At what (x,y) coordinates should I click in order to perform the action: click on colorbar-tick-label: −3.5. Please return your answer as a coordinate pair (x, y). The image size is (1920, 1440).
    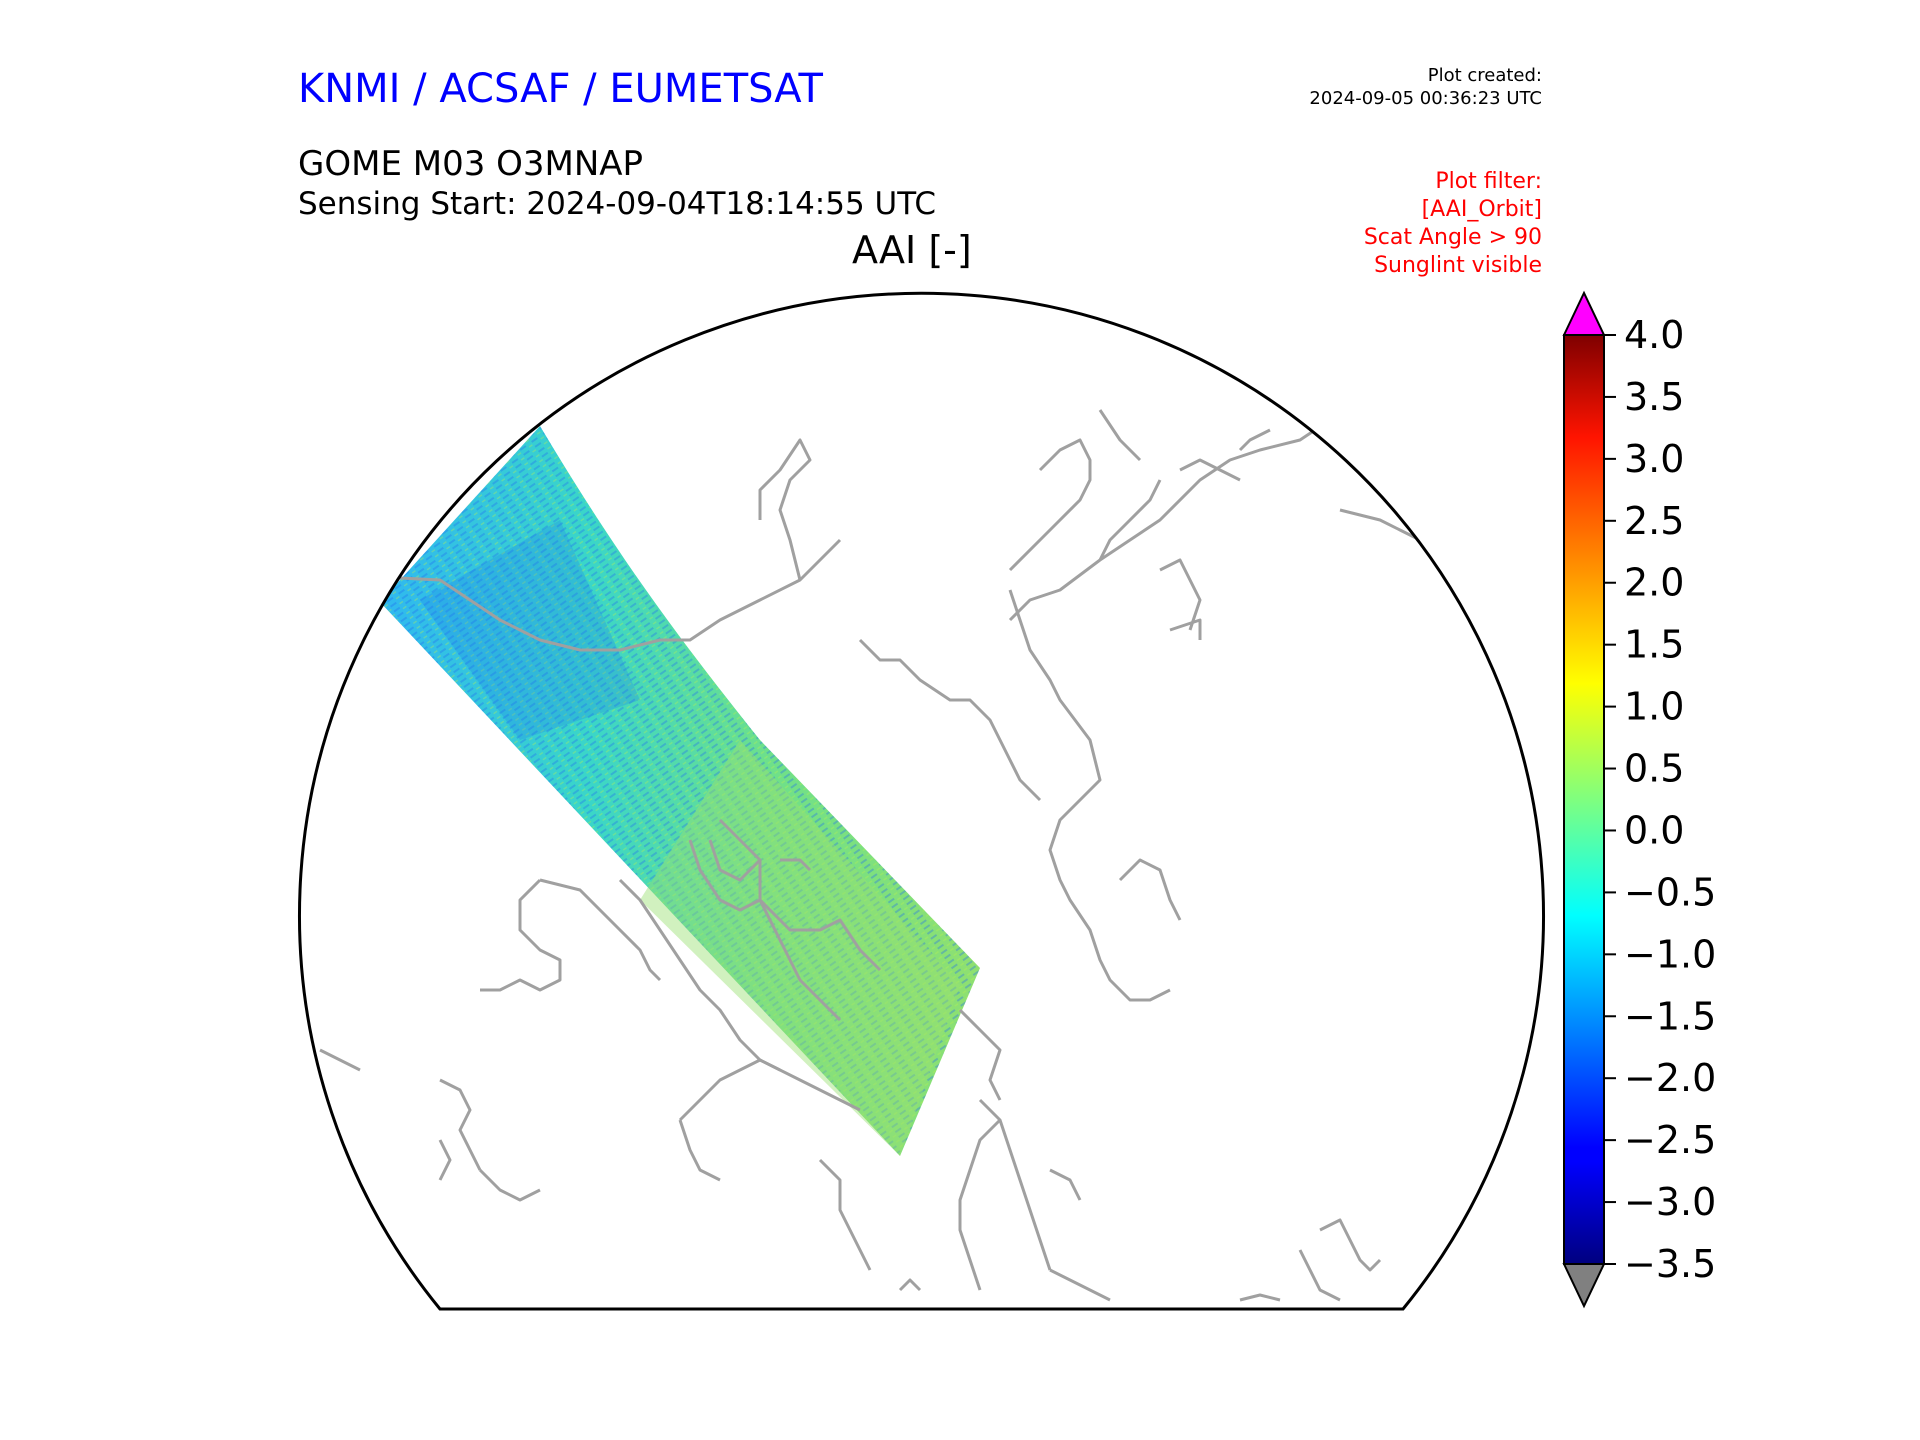
    Looking at the image, I should click on (1670, 1264).